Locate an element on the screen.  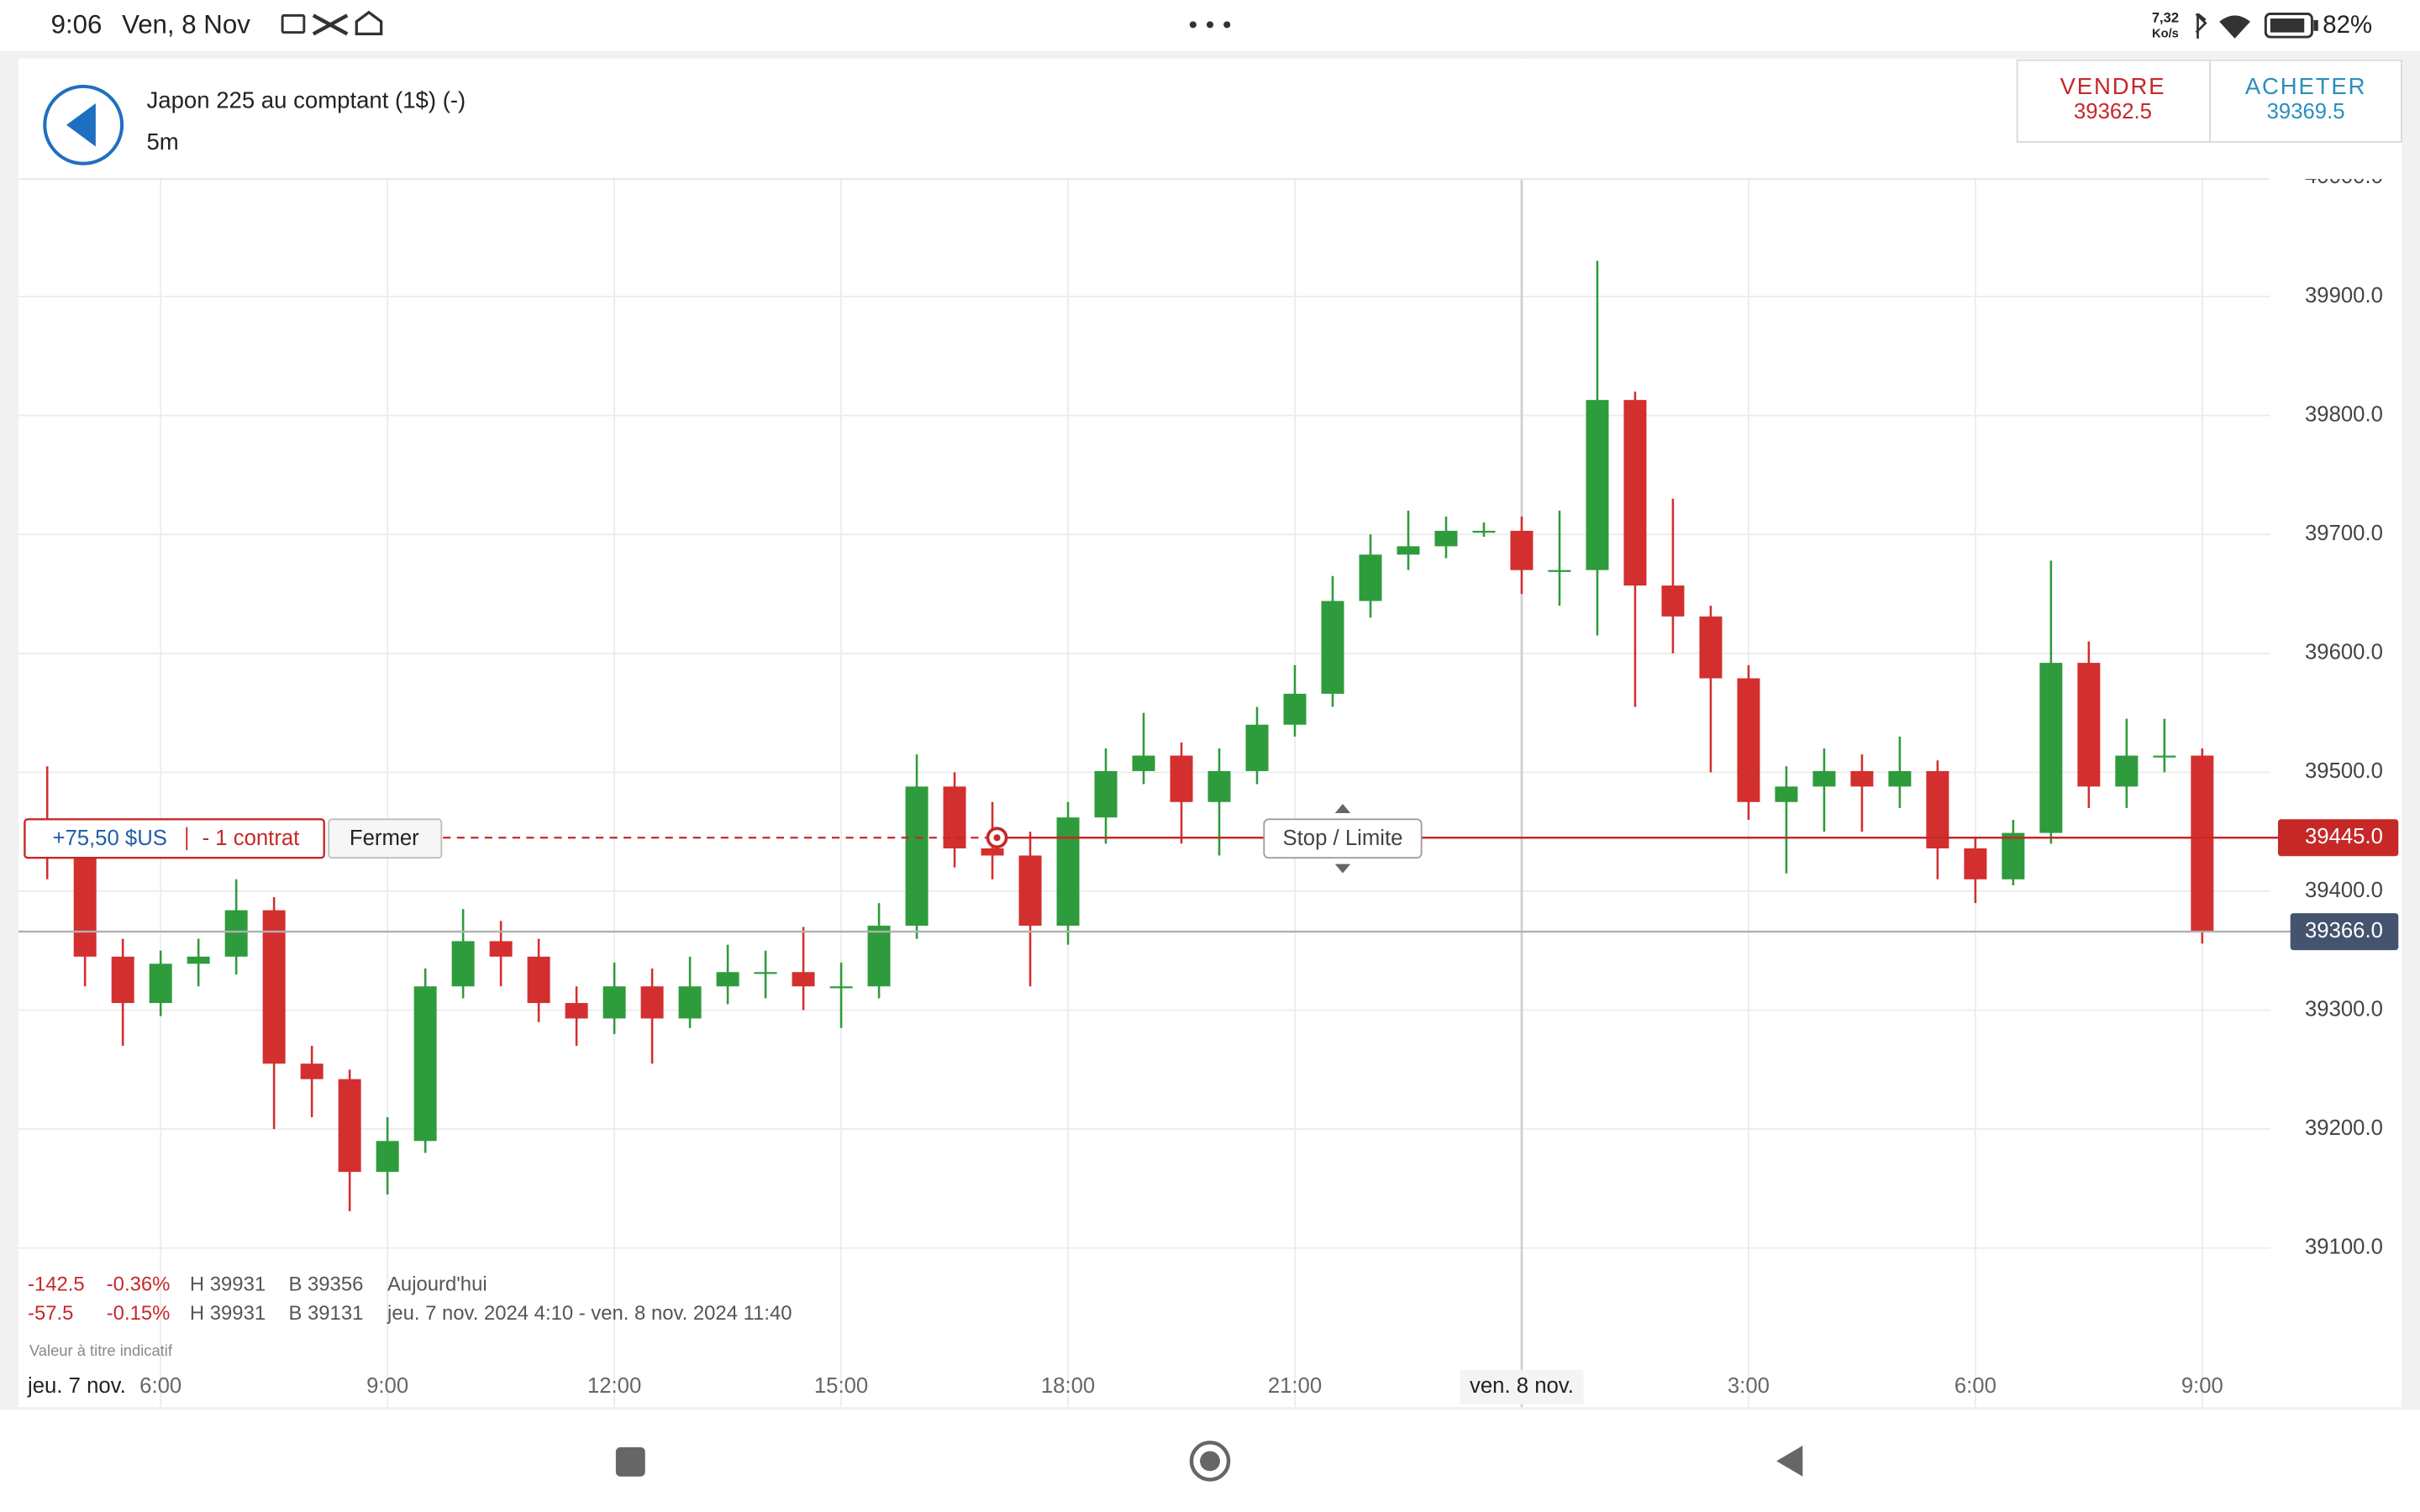
stat-value: Aujourd'hui is located at coordinates (437, 1284).